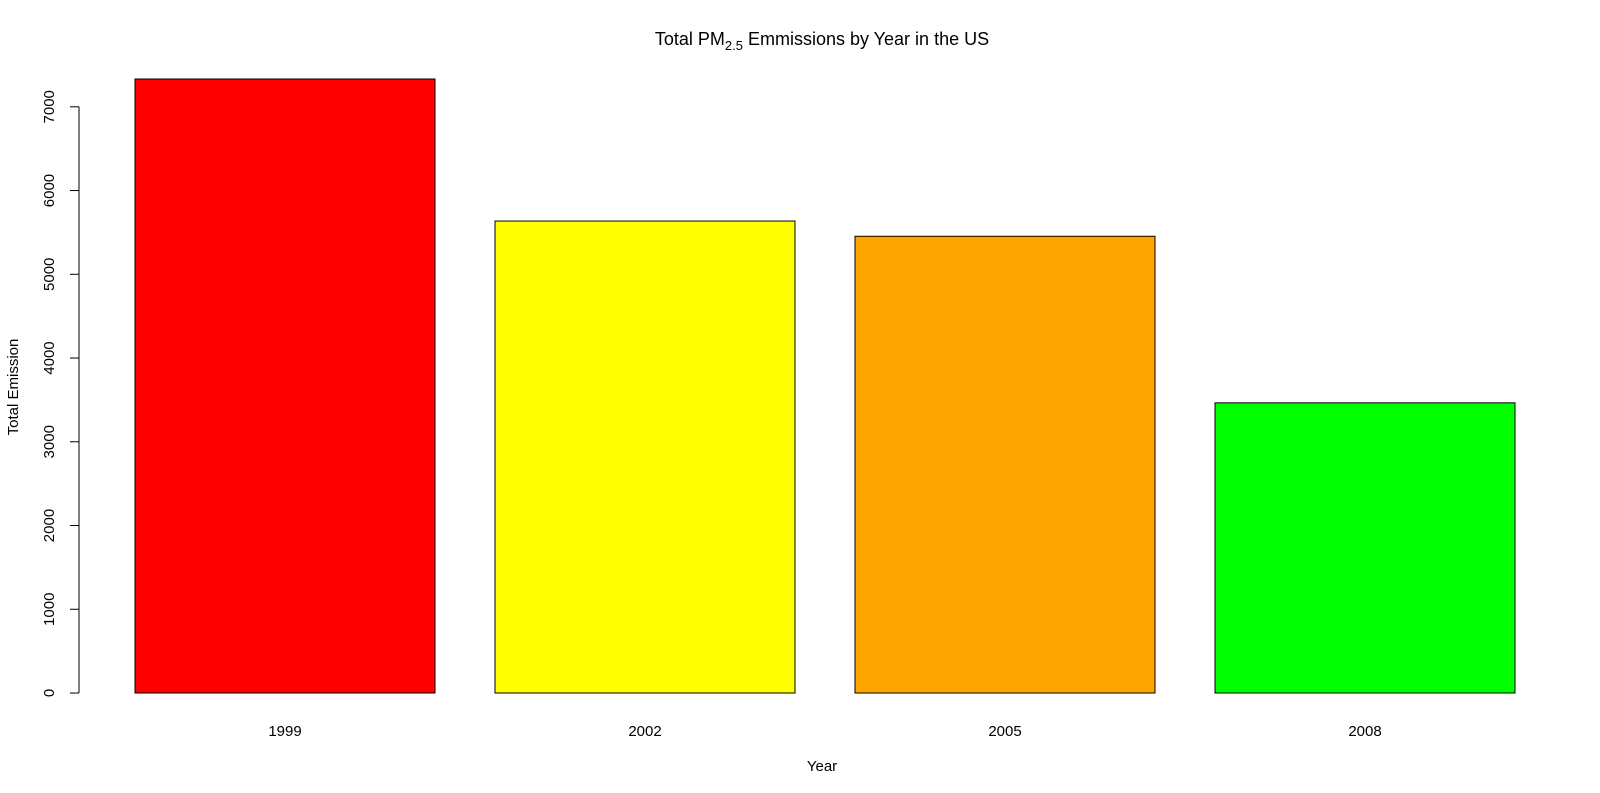 The width and height of the screenshot is (1600, 793). Describe the element at coordinates (60, 393) in the screenshot. I see `y-axis: 0 1000 2000 3000 4000 5000 6000 7000` at that location.